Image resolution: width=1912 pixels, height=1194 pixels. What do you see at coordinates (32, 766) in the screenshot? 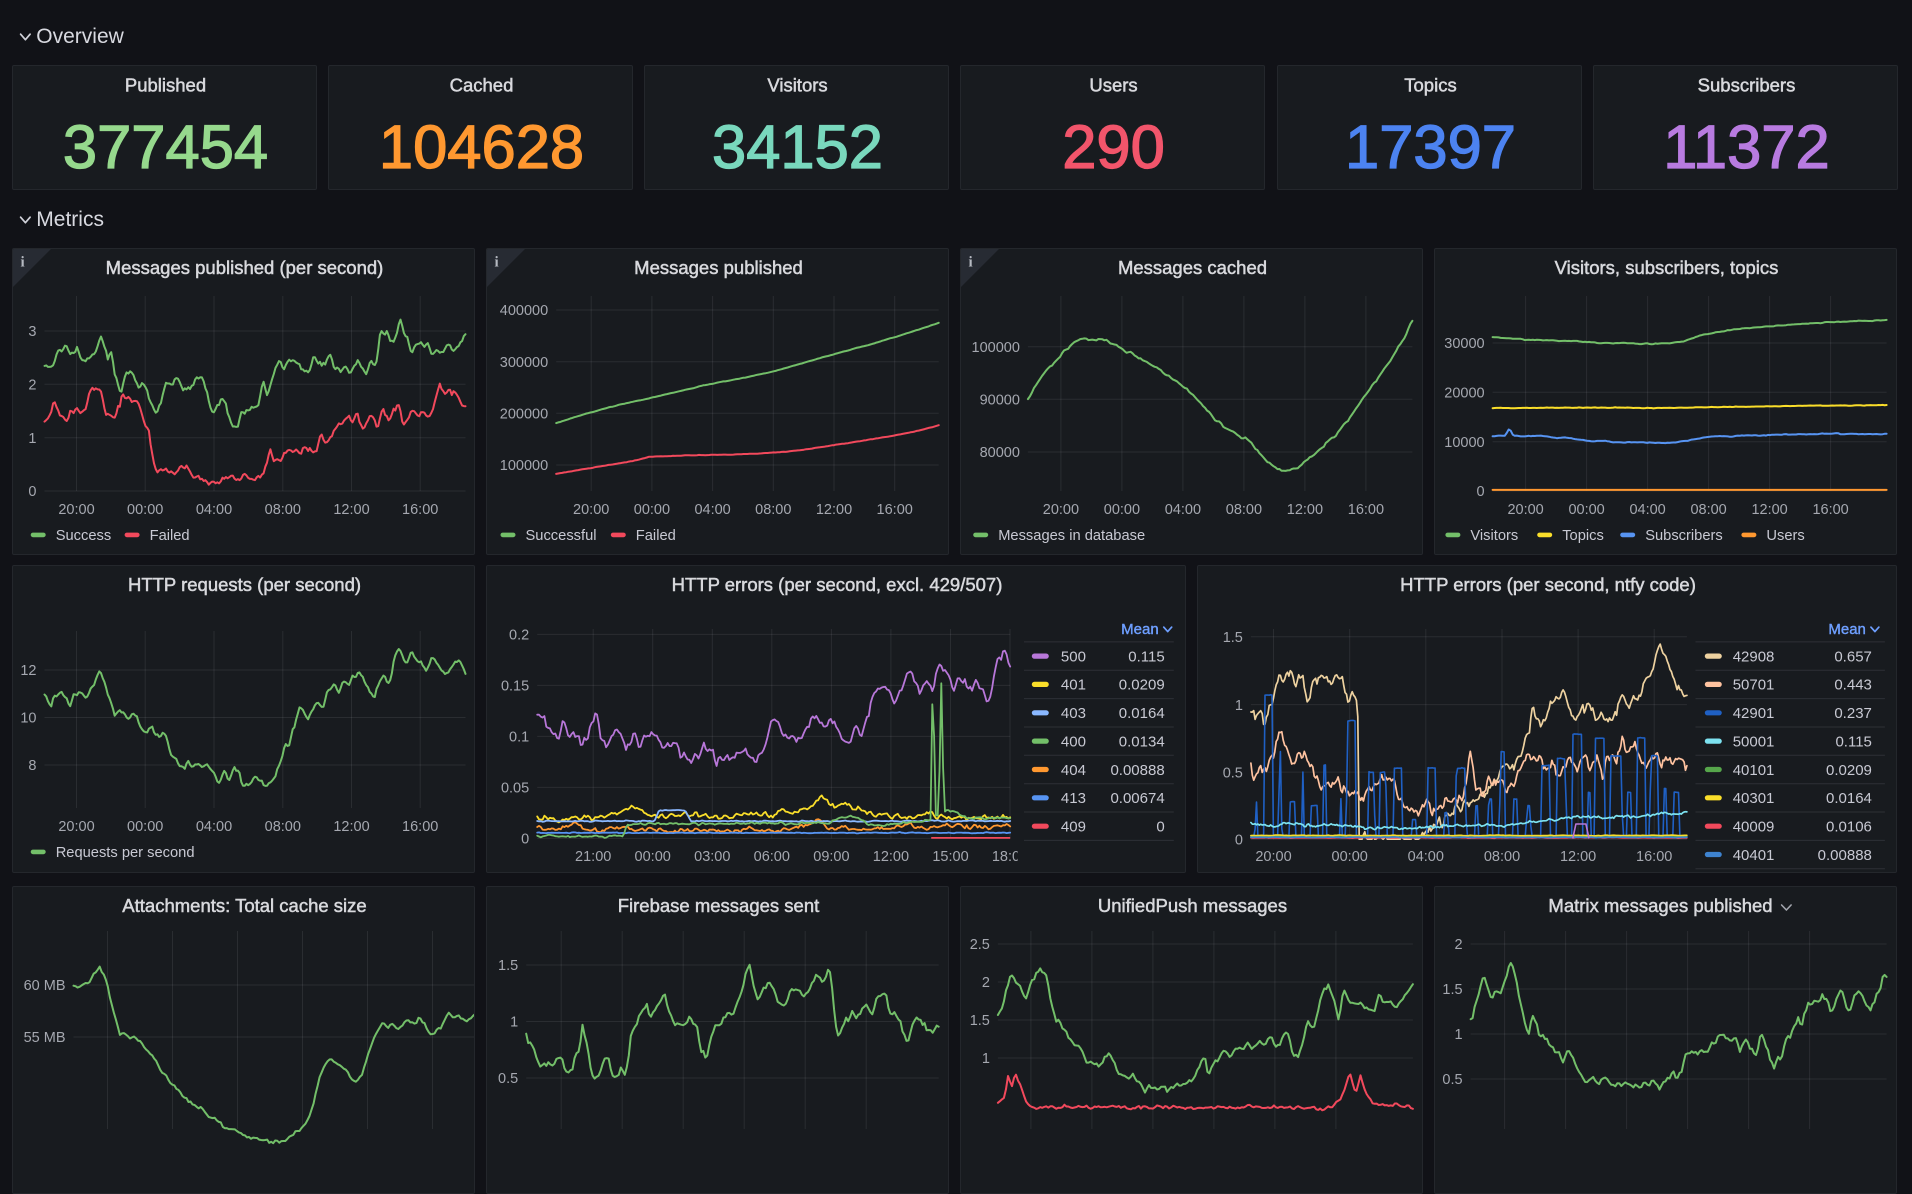
I see `svg-text: 8` at bounding box center [32, 766].